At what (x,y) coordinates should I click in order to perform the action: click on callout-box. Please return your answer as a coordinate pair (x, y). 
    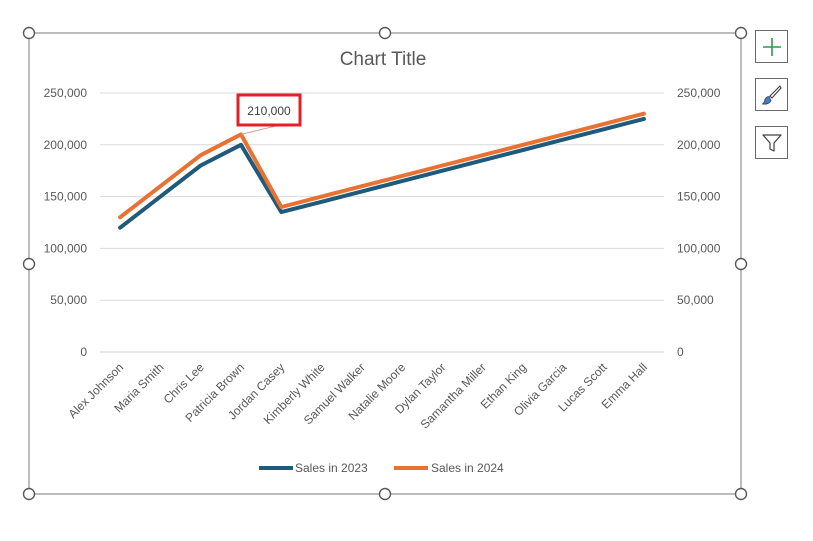
    Looking at the image, I should click on (269, 110).